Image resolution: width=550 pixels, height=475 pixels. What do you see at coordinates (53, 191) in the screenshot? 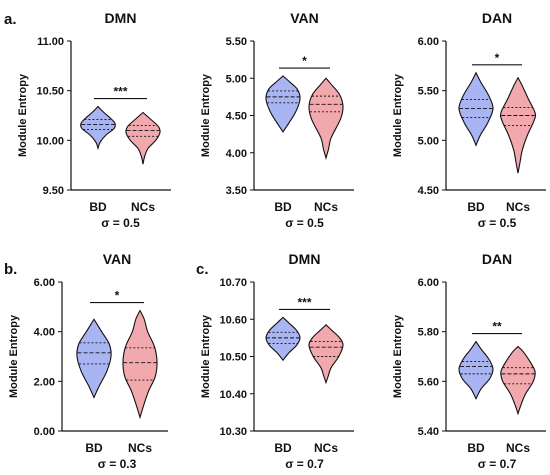
I see `y-tick-label: 9.50` at bounding box center [53, 191].